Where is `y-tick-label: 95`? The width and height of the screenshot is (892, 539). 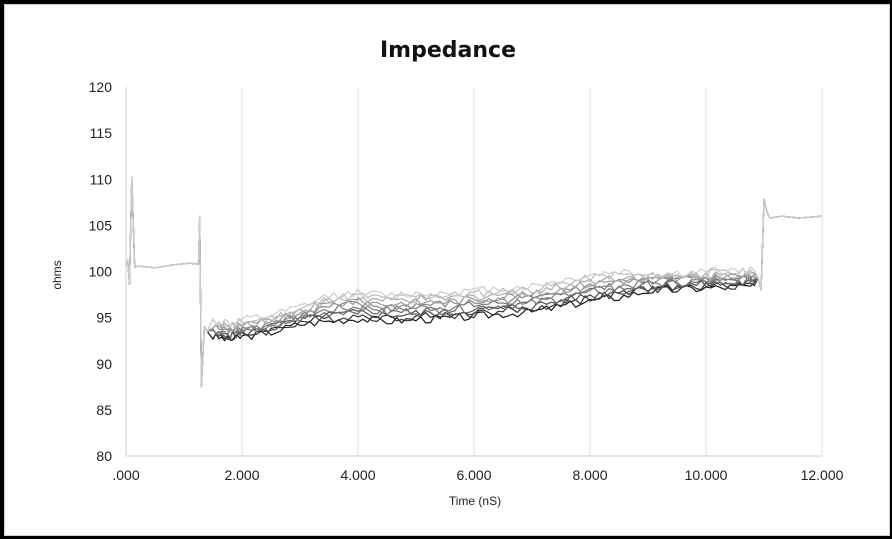
y-tick-label: 95 is located at coordinates (104, 318).